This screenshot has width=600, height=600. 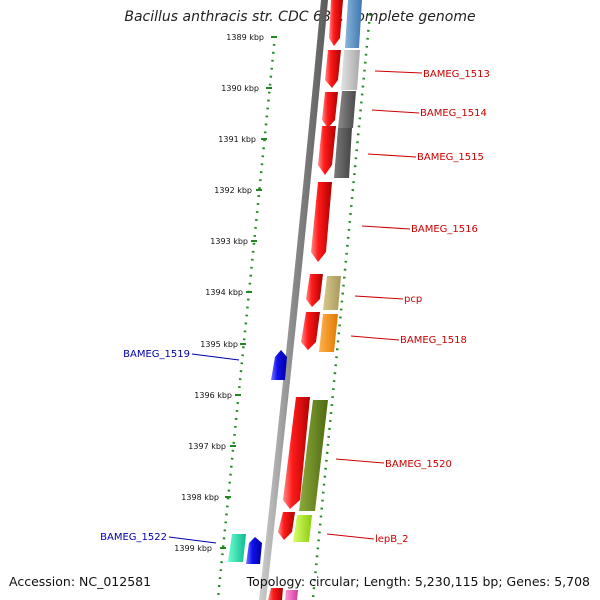 What do you see at coordinates (213, 395) in the screenshot?
I see `tick-label: 1396 kbp` at bounding box center [213, 395].